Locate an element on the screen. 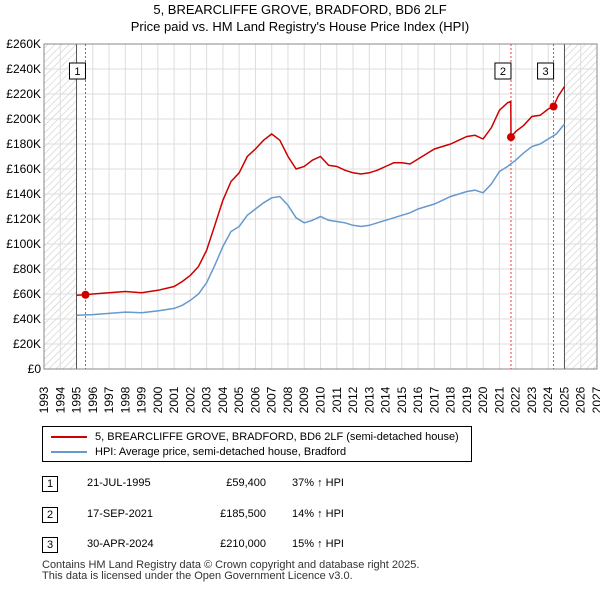 The height and width of the screenshot is (590, 600). y-tick-label: £240K is located at coordinates (23, 69).